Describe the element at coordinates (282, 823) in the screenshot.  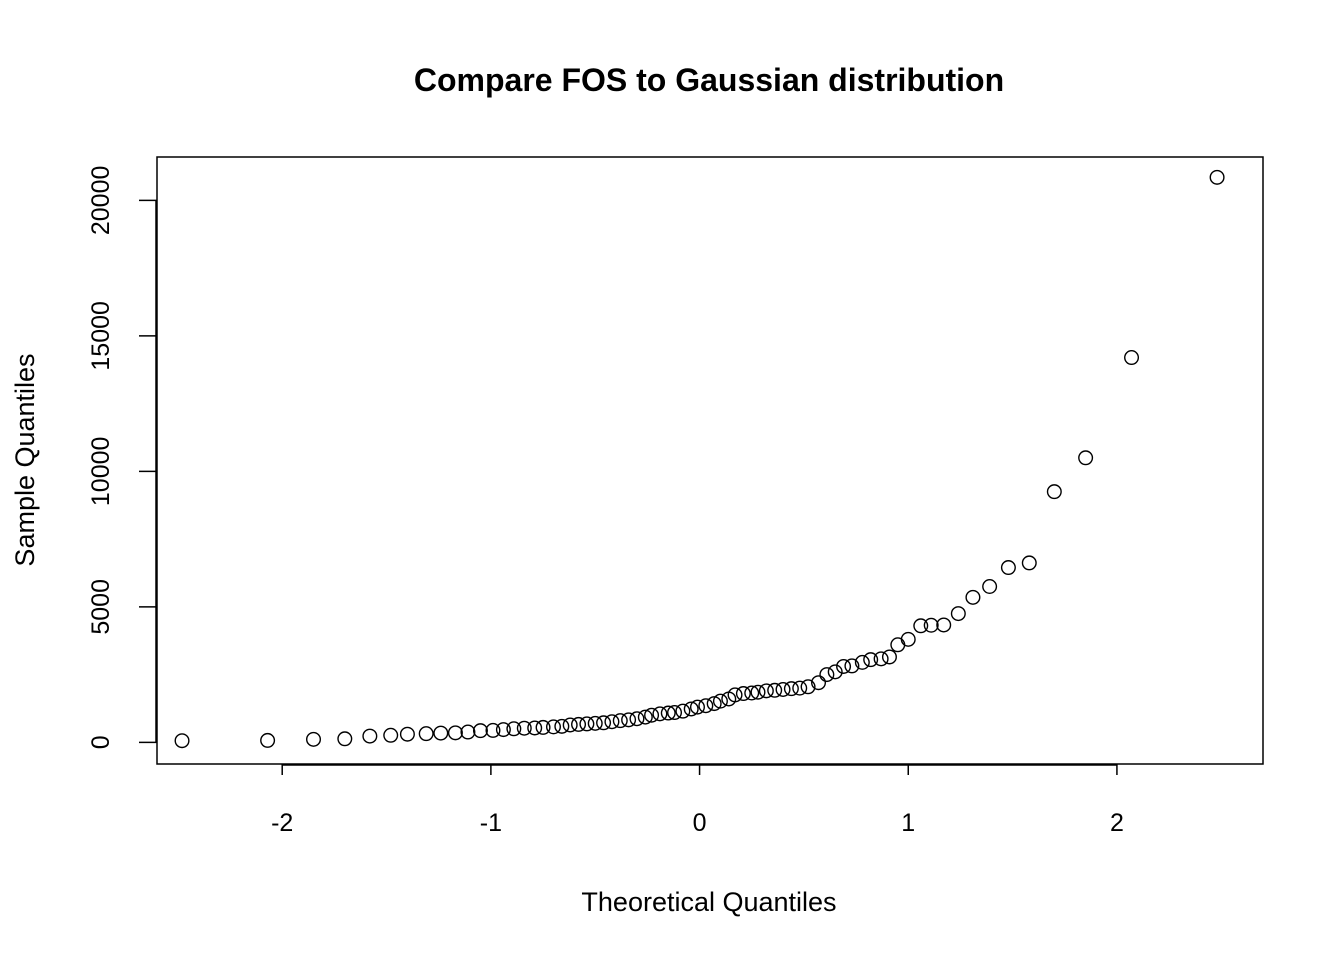
I see `x-tick-label: -2` at that location.